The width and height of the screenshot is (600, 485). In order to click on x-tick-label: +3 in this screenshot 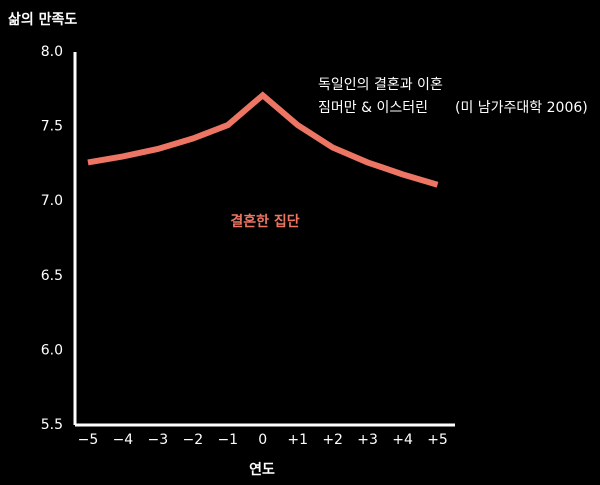, I will do `click(367, 440)`.